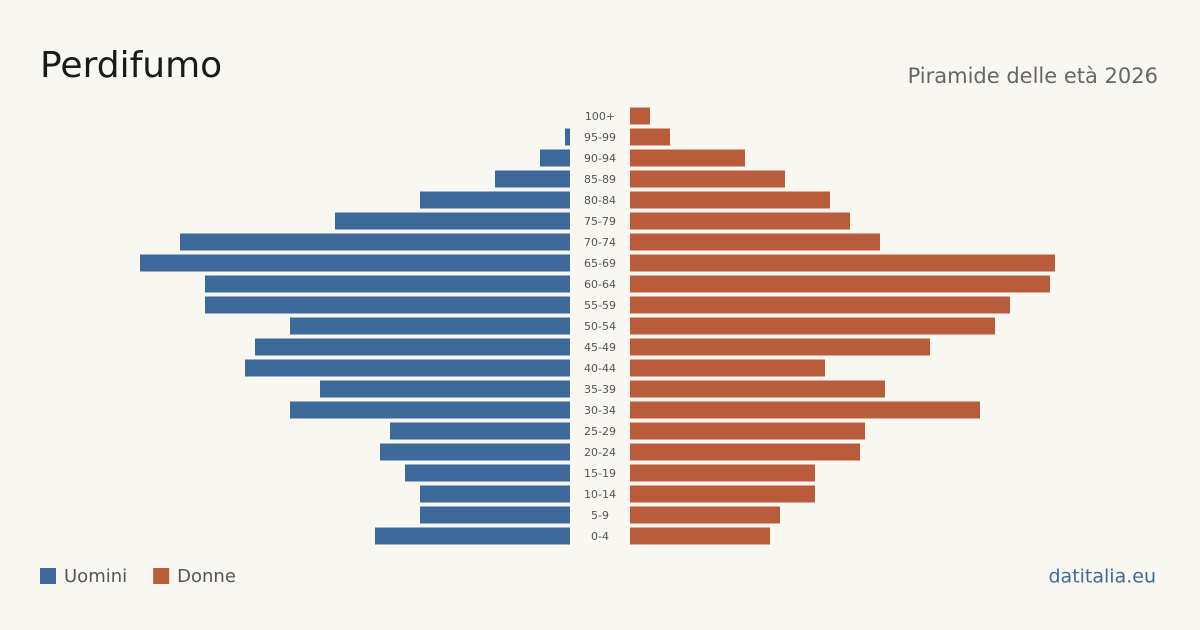  What do you see at coordinates (600, 494) in the screenshot?
I see `age-label: 10-14` at bounding box center [600, 494].